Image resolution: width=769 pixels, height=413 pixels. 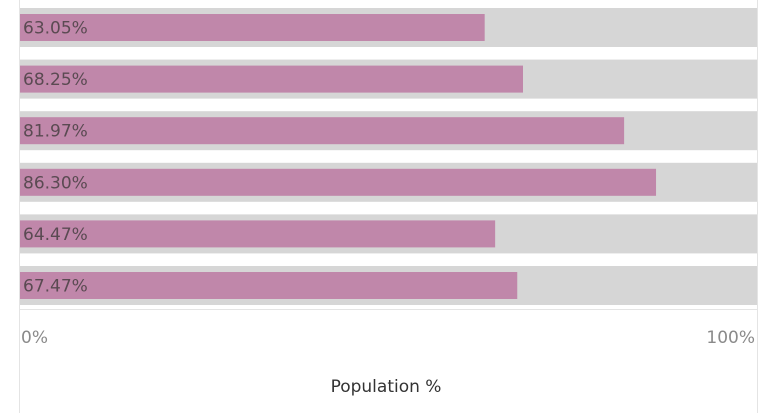 I want to click on bar-labels: 63.05% 68.25% 81.97% 86.30% 64.47% 67.47%, so click(x=55, y=158).